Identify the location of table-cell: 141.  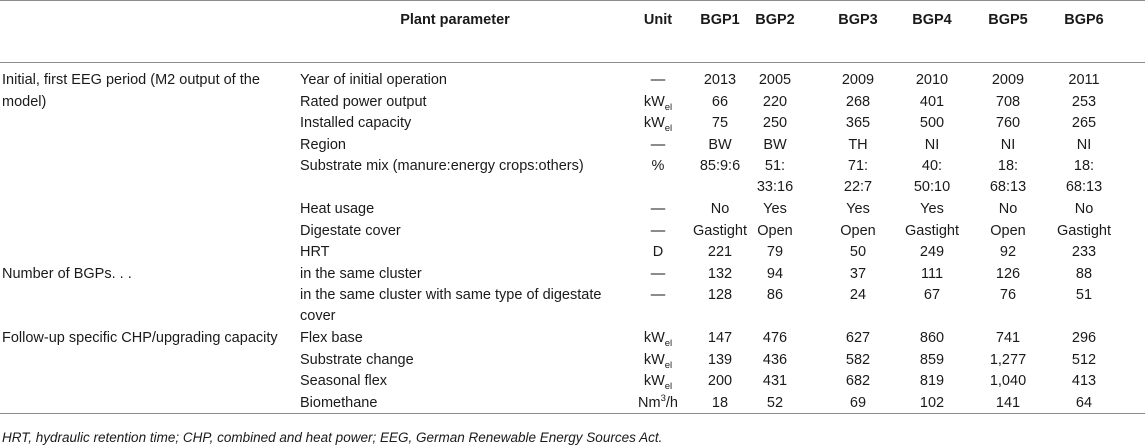
(1008, 402).